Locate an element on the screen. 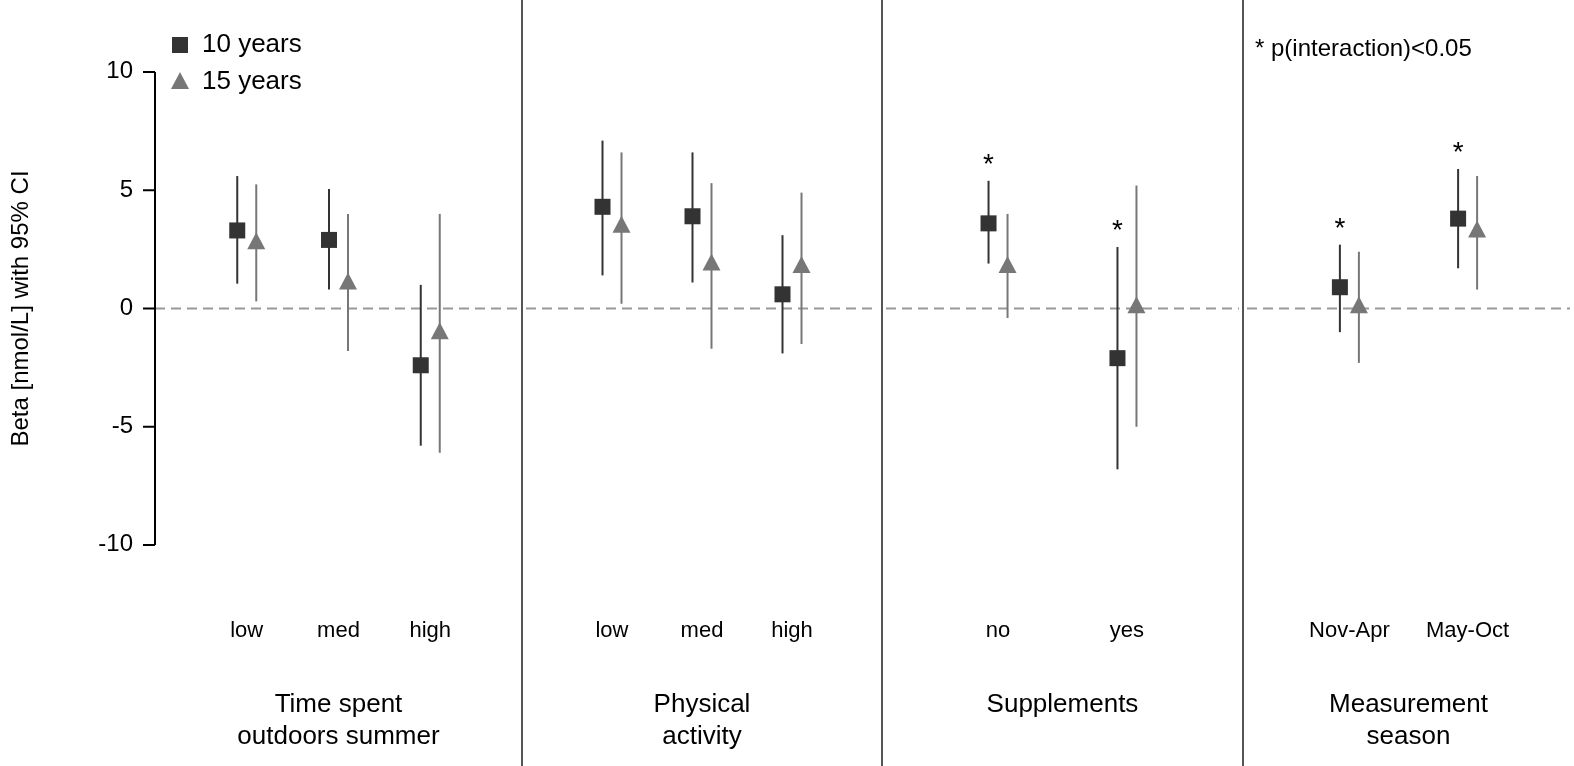  text: * p(interaction)<0.05 is located at coordinates (1363, 48).